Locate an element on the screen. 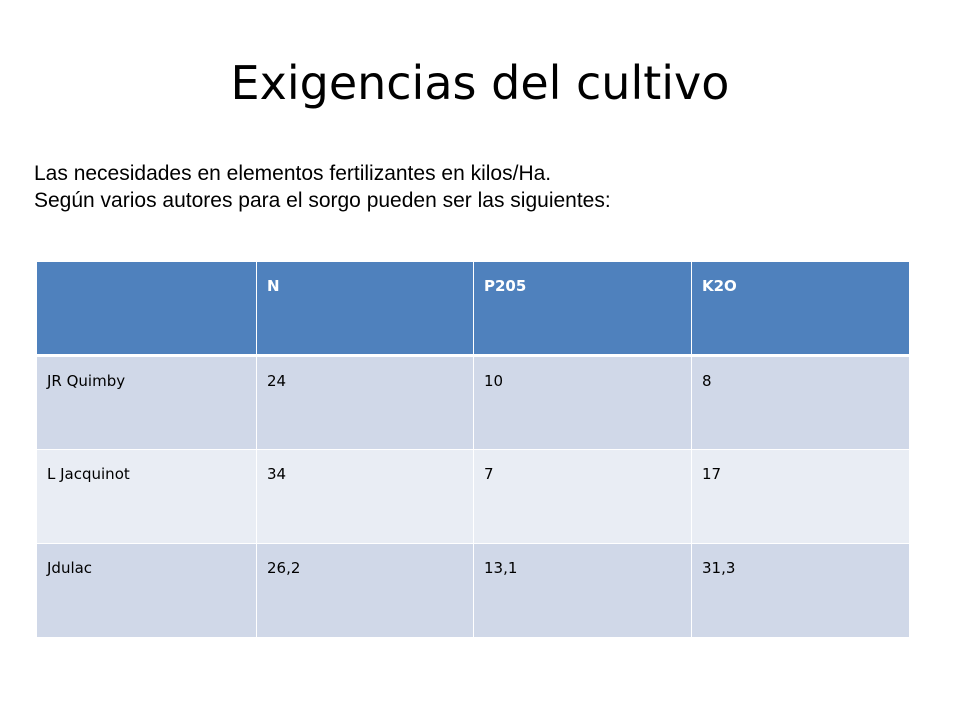  table-row: L Jacquinot 34 7 17 is located at coordinates (473, 496).